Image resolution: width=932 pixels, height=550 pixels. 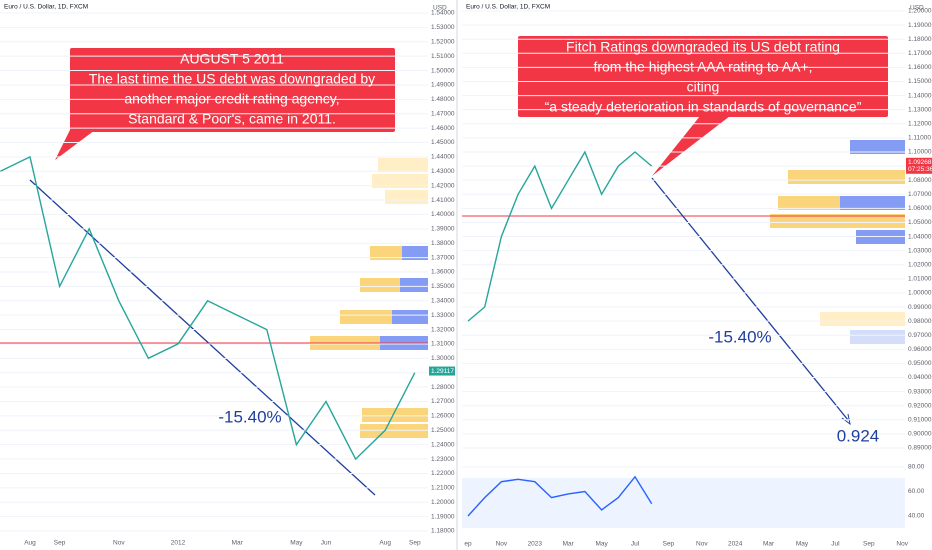 What do you see at coordinates (919, 138) in the screenshot?
I see `y-tick-label: 1.11000` at bounding box center [919, 138].